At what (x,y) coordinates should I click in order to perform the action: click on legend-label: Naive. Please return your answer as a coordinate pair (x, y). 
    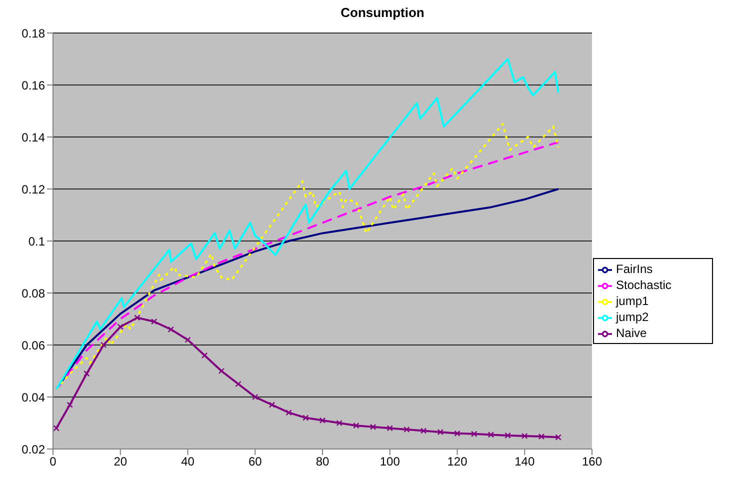
    Looking at the image, I should click on (631, 333).